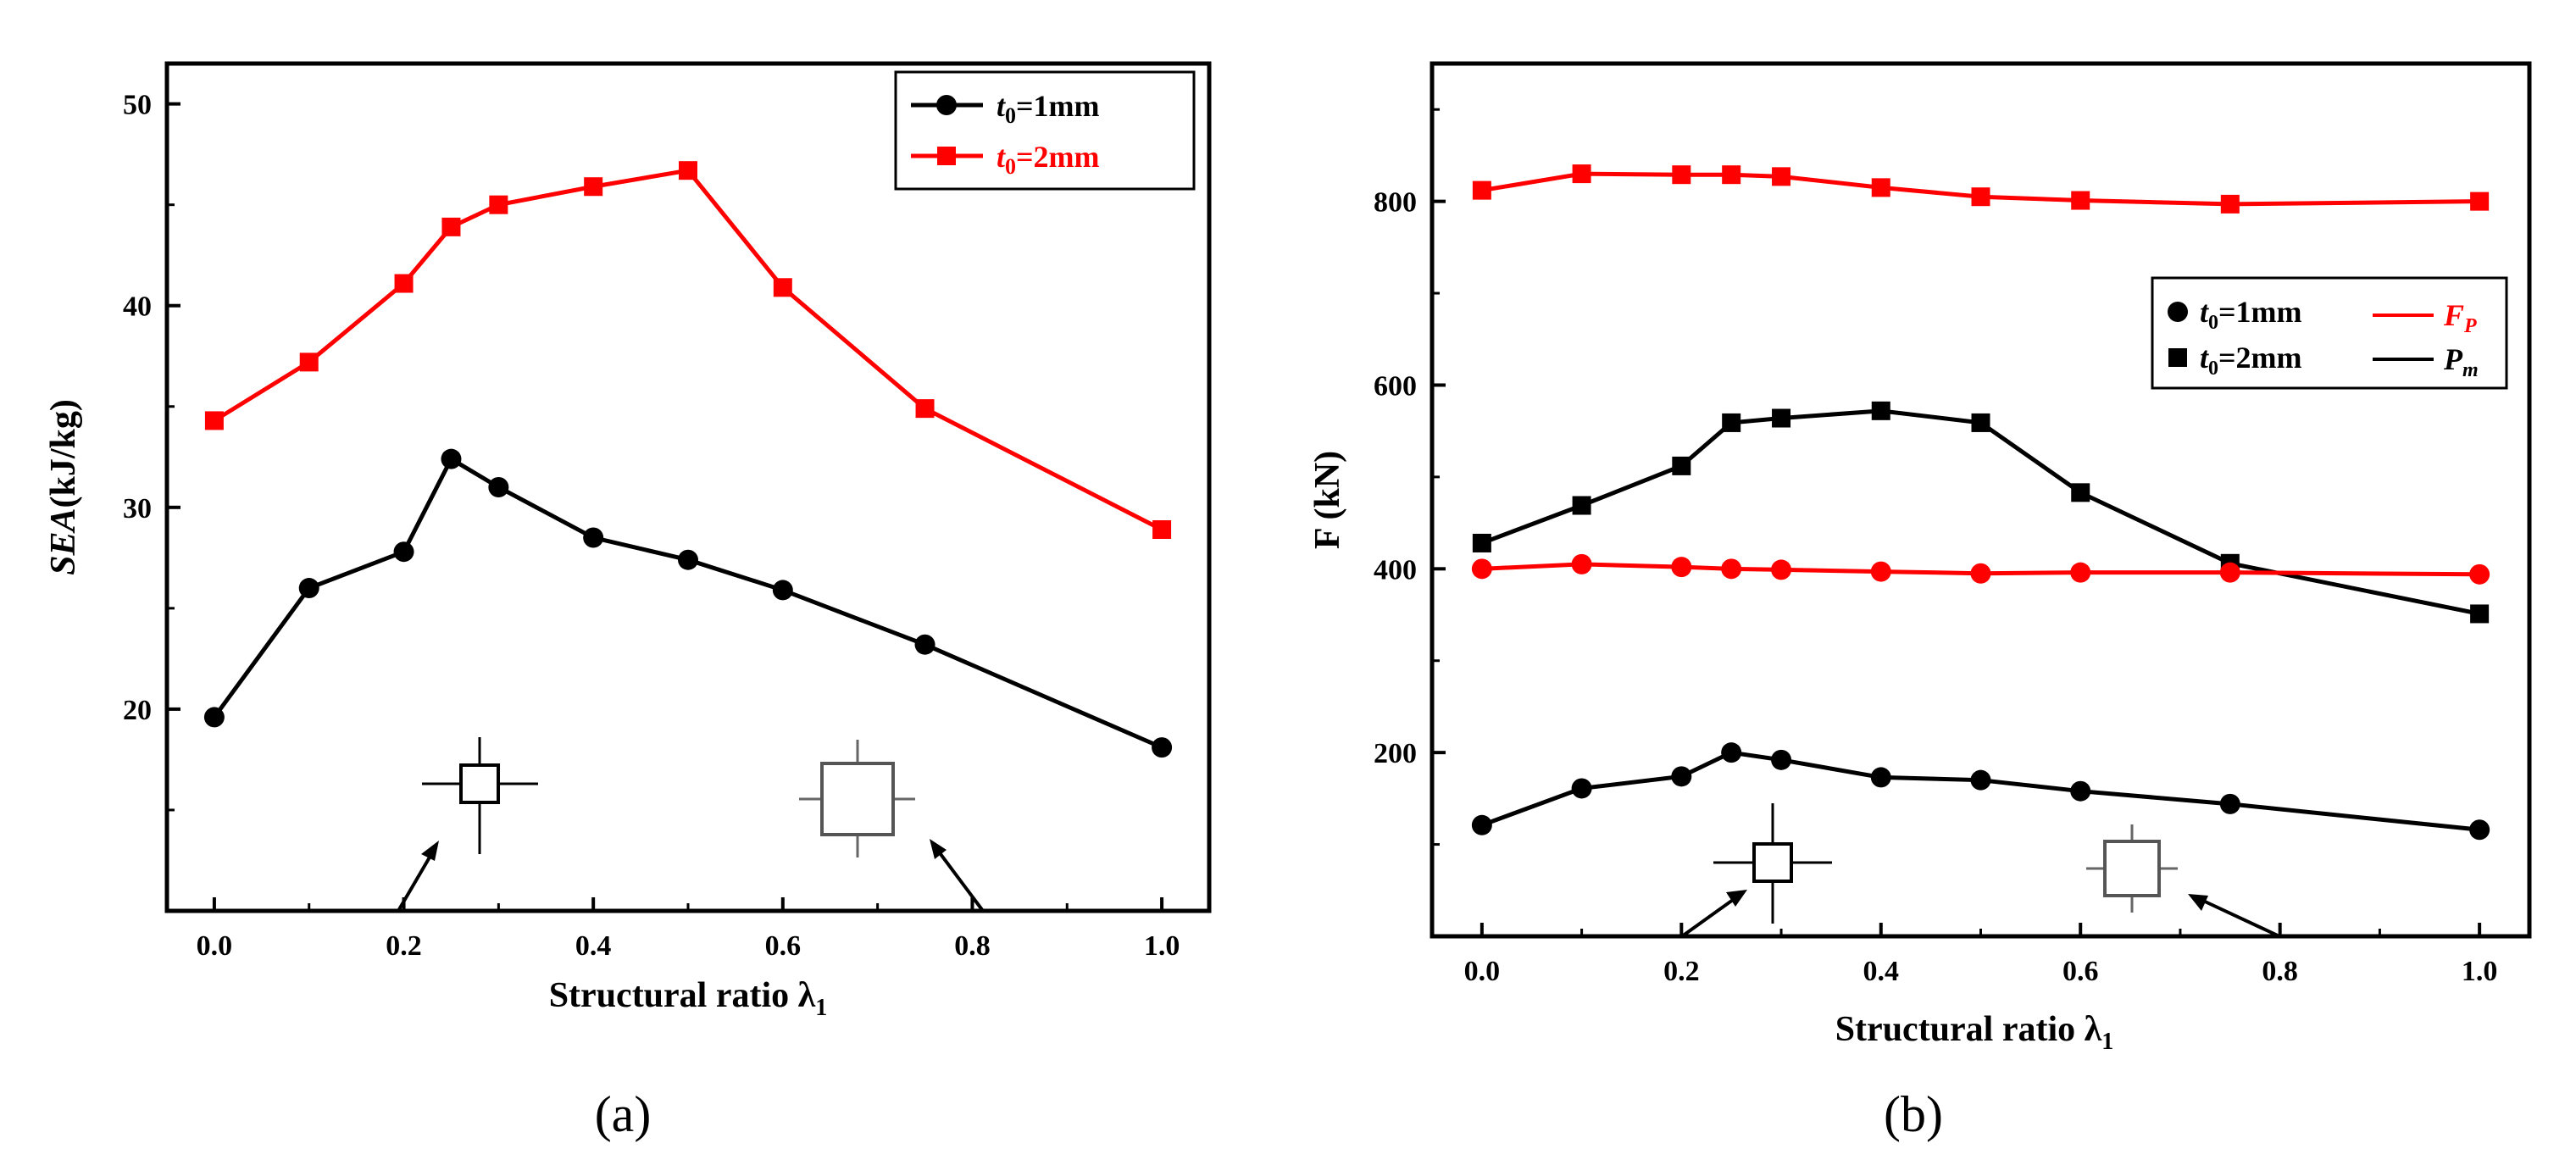 The height and width of the screenshot is (1171, 2576). What do you see at coordinates (783, 946) in the screenshot?
I see `a-x-tick-label: 0.6` at bounding box center [783, 946].